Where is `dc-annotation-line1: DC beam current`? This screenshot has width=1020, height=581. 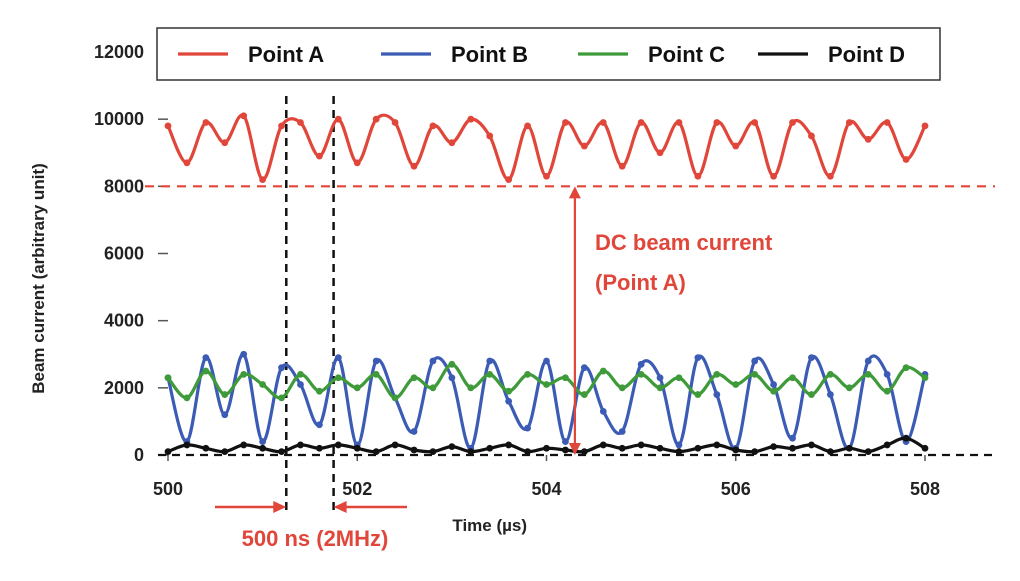 dc-annotation-line1: DC beam current is located at coordinates (684, 242).